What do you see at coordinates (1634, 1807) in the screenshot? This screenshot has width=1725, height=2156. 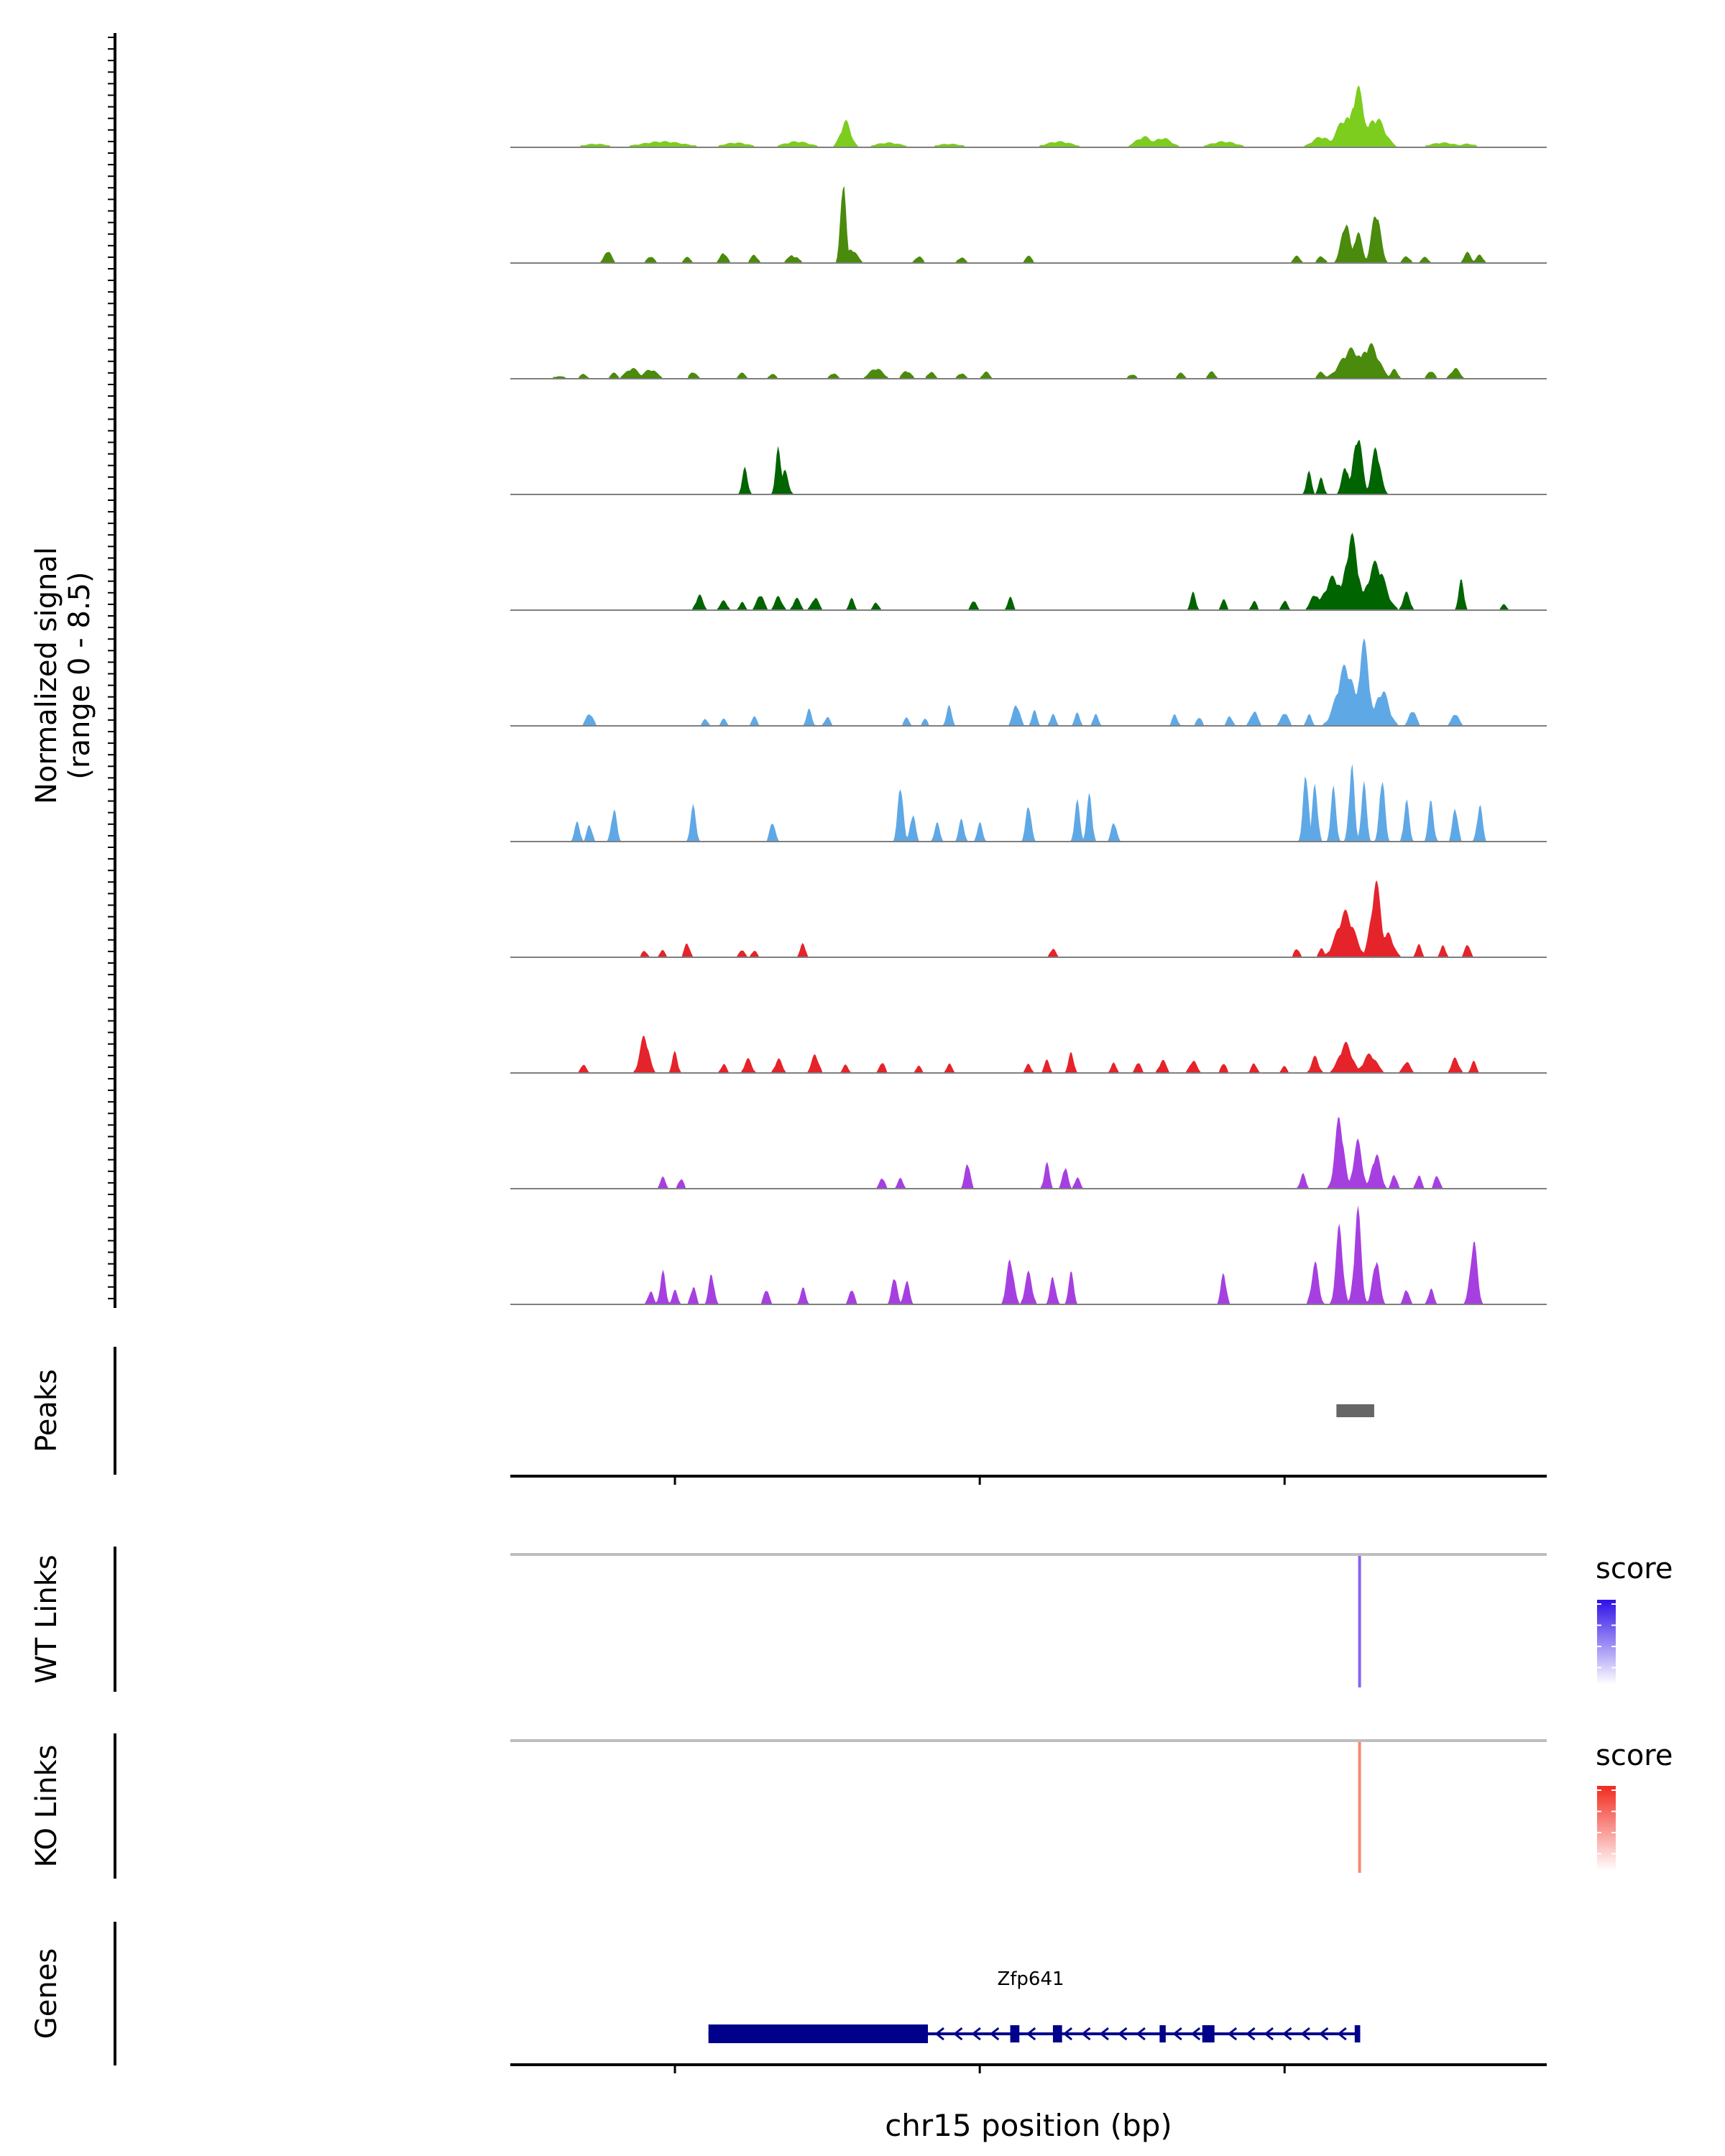 I see `ko-links-legend: score` at bounding box center [1634, 1807].